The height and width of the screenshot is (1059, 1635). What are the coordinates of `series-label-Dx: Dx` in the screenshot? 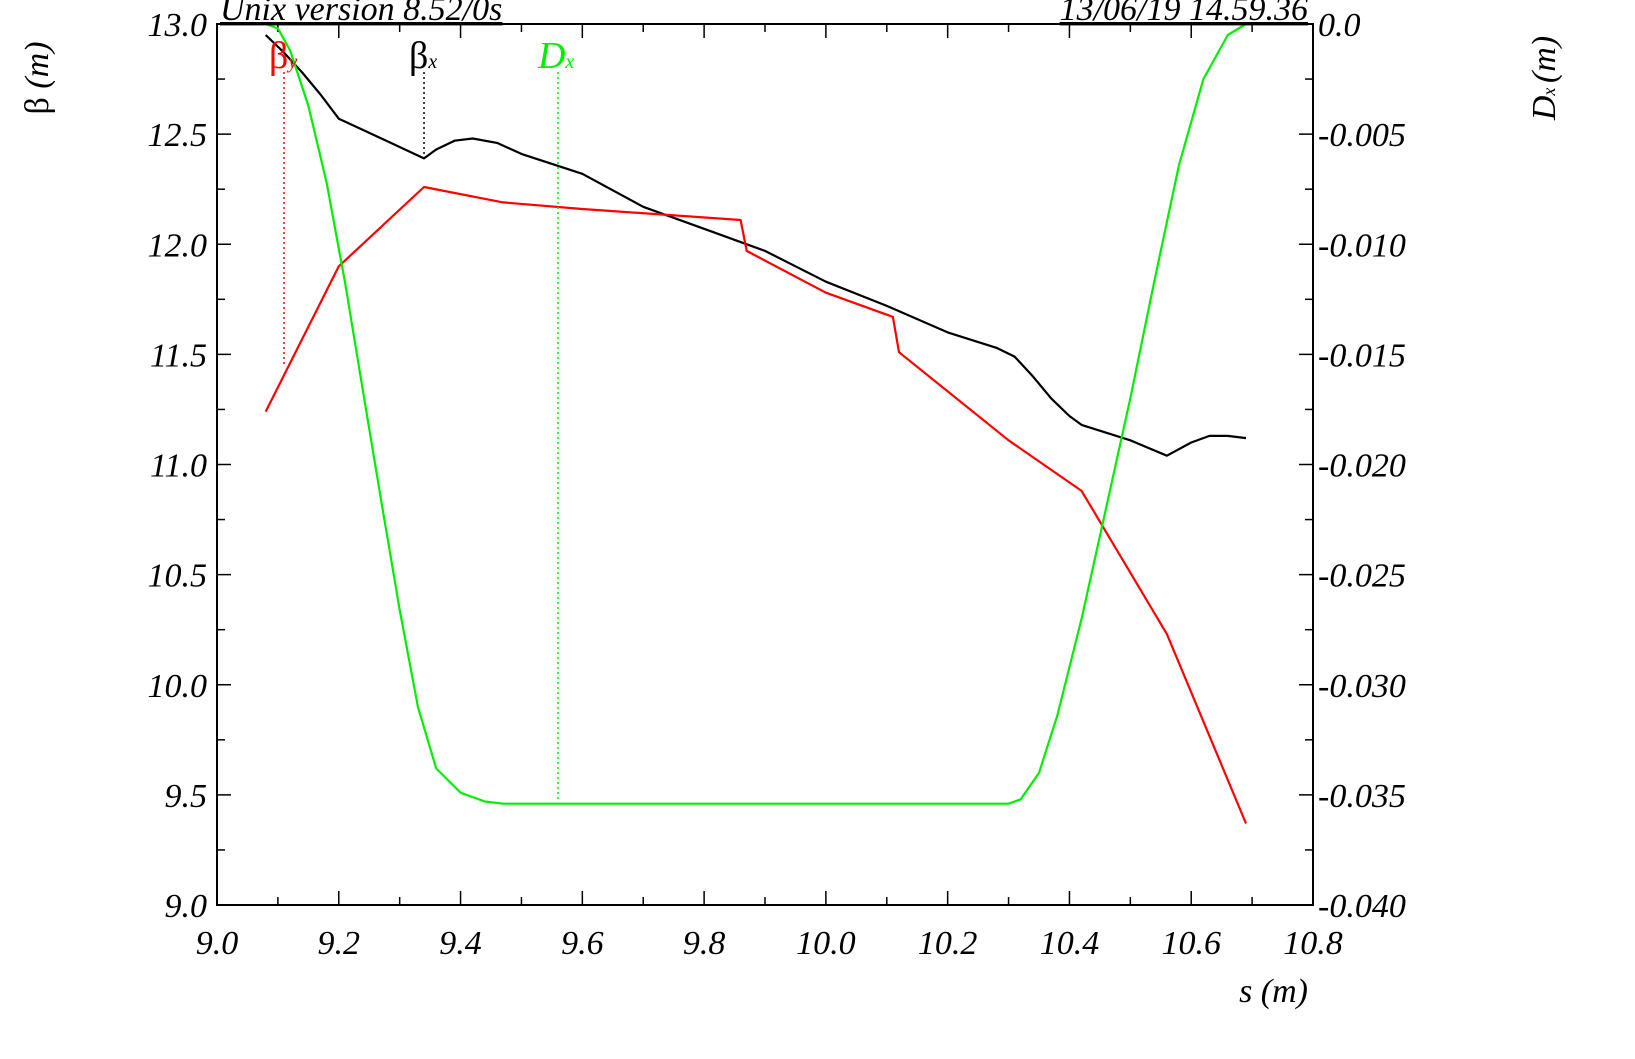 It's located at (555, 56).